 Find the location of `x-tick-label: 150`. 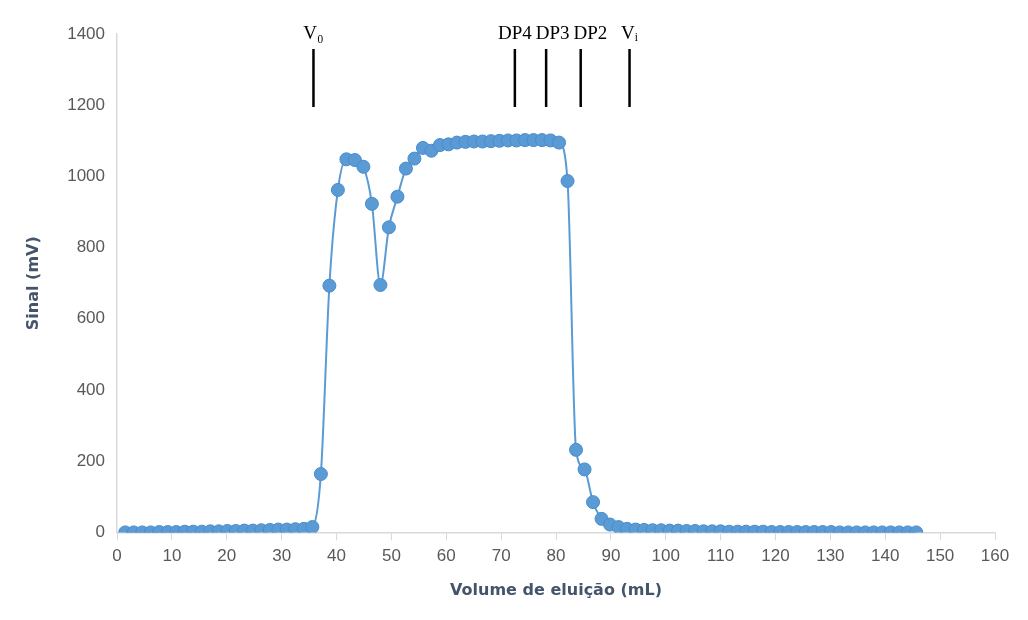

x-tick-label: 150 is located at coordinates (940, 556).